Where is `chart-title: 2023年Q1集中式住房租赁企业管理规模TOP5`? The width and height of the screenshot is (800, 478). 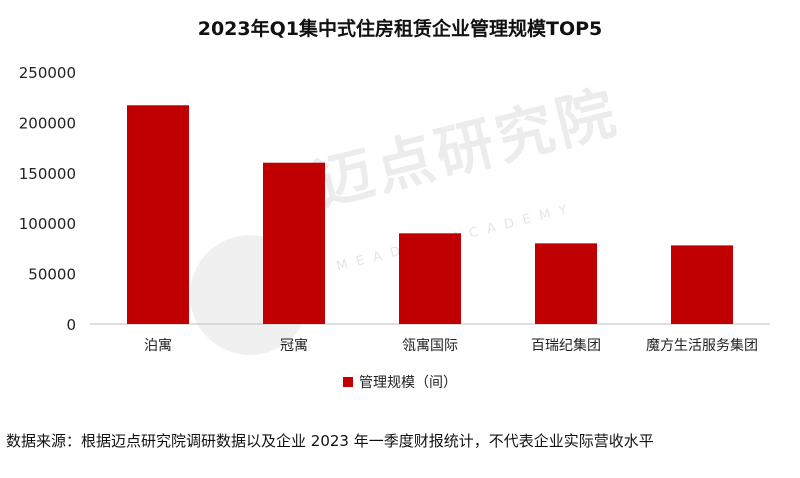
chart-title: 2023年Q1集中式住房租赁企业管理规模TOP5 is located at coordinates (400, 29).